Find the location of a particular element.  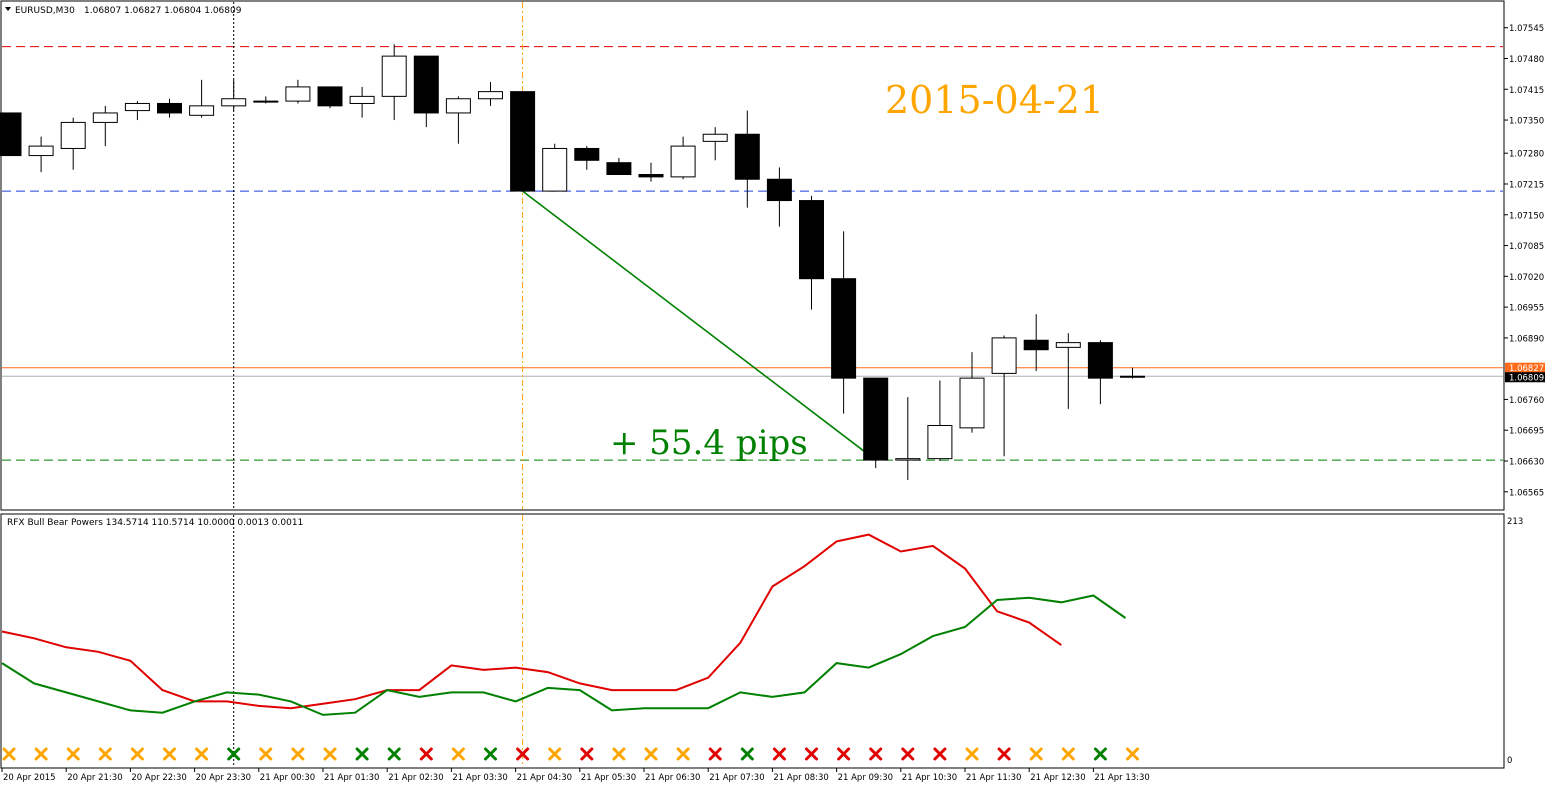

time-tick-label: 21 Apr 07:30 is located at coordinates (736, 778).